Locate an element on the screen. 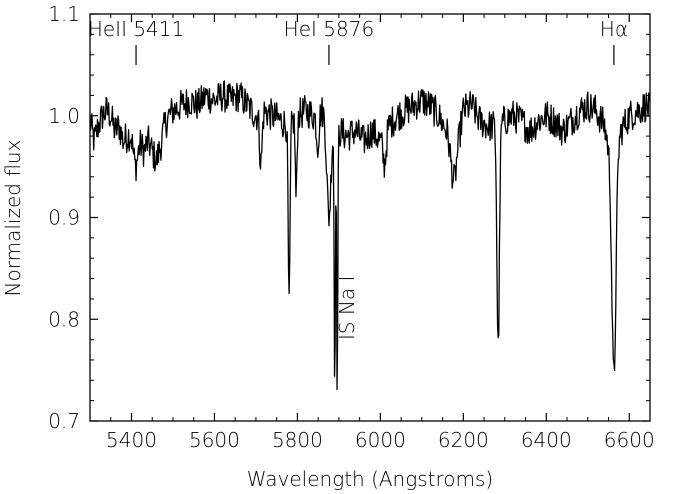 The image size is (686, 494). x-axis-title: Wavelength (Angstroms) is located at coordinates (370, 479).